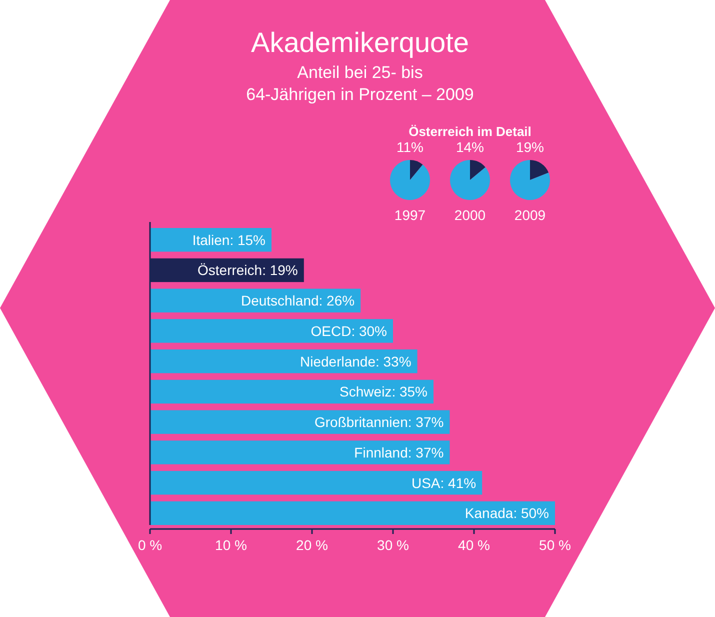  Describe the element at coordinates (331, 330) in the screenshot. I see `y-tick-label: OECD` at that location.